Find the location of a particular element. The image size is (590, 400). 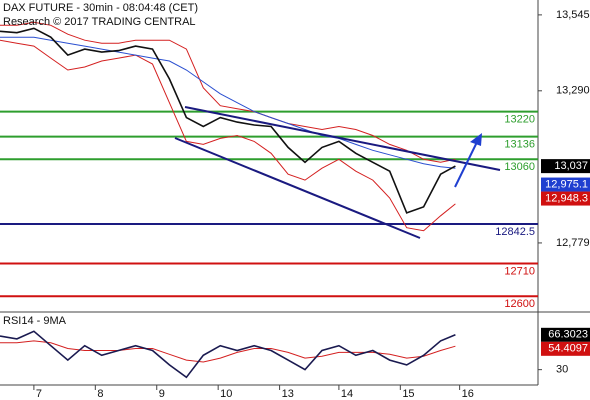

level-label: 13220 is located at coordinates (519, 120).